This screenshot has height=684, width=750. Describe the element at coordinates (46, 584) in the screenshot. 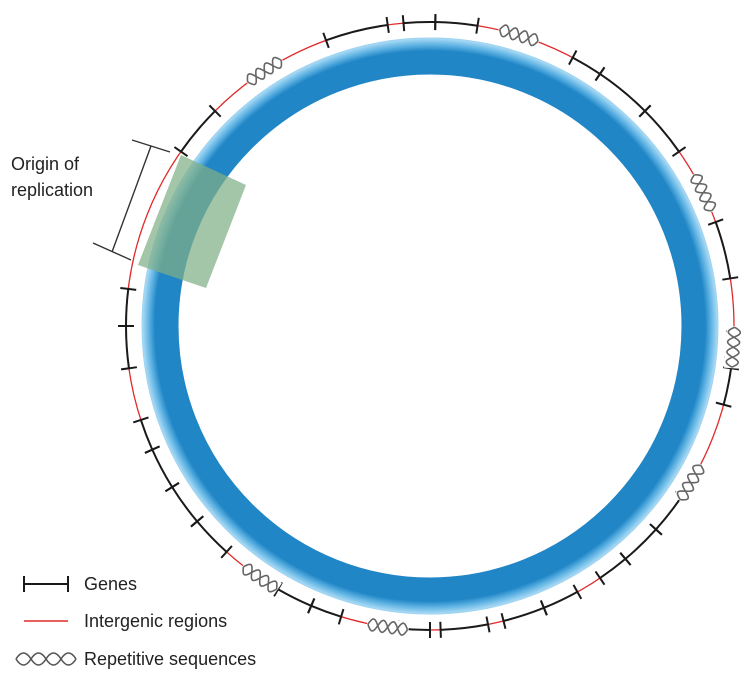

I see `gene-bar-icon` at that location.